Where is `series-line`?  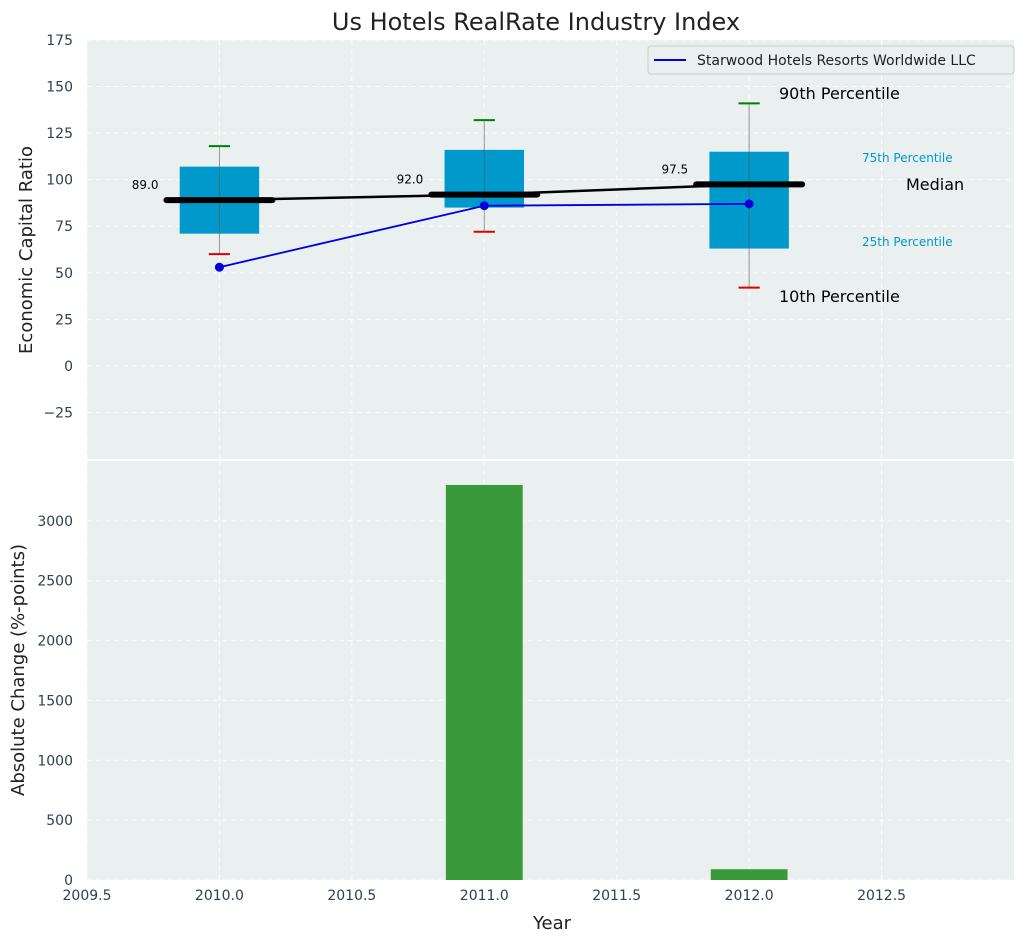 series-line is located at coordinates (484, 235).